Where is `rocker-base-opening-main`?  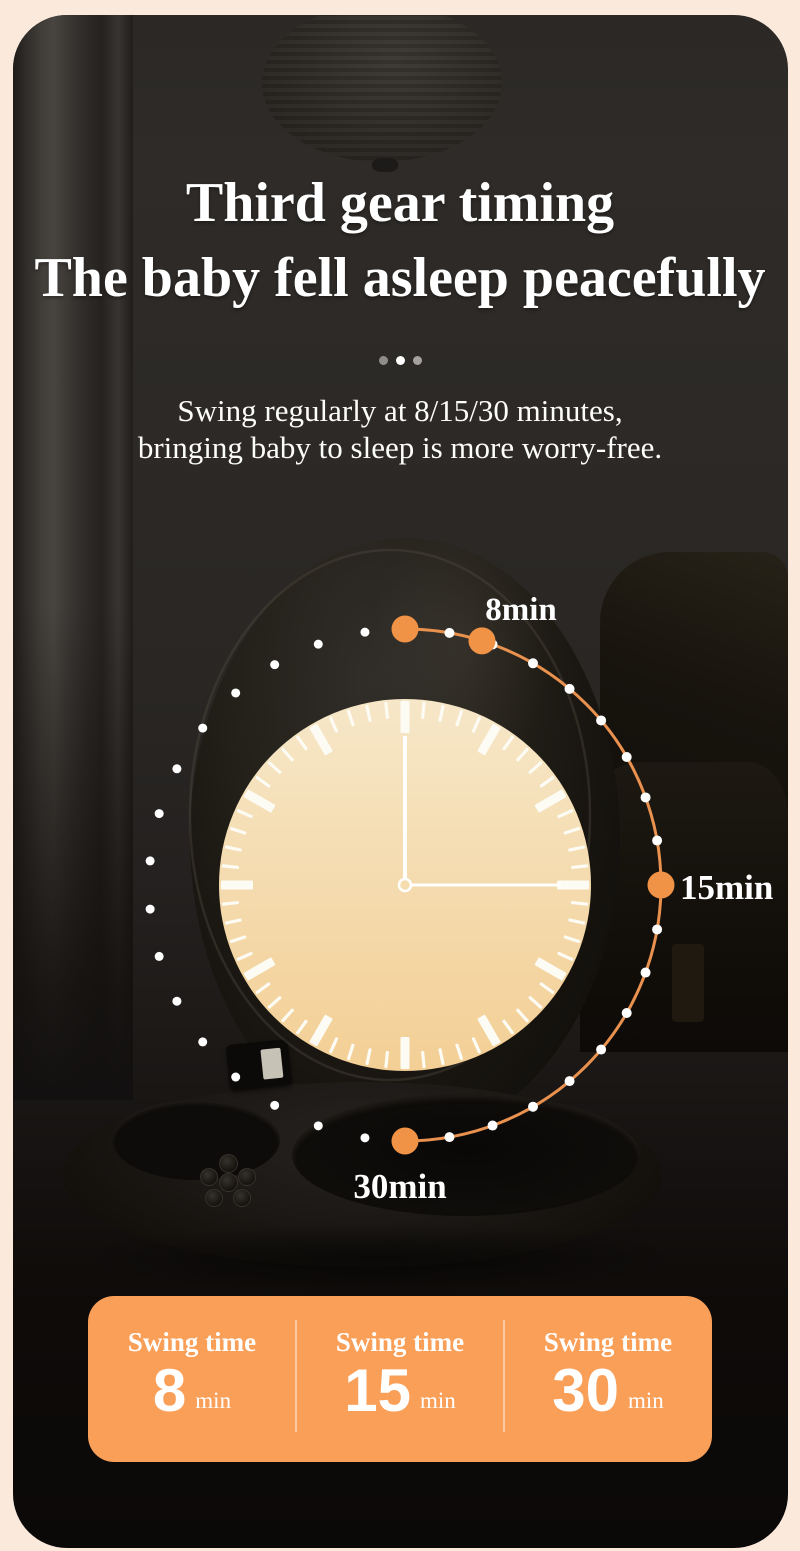
rocker-base-opening-main is located at coordinates (466, 1155).